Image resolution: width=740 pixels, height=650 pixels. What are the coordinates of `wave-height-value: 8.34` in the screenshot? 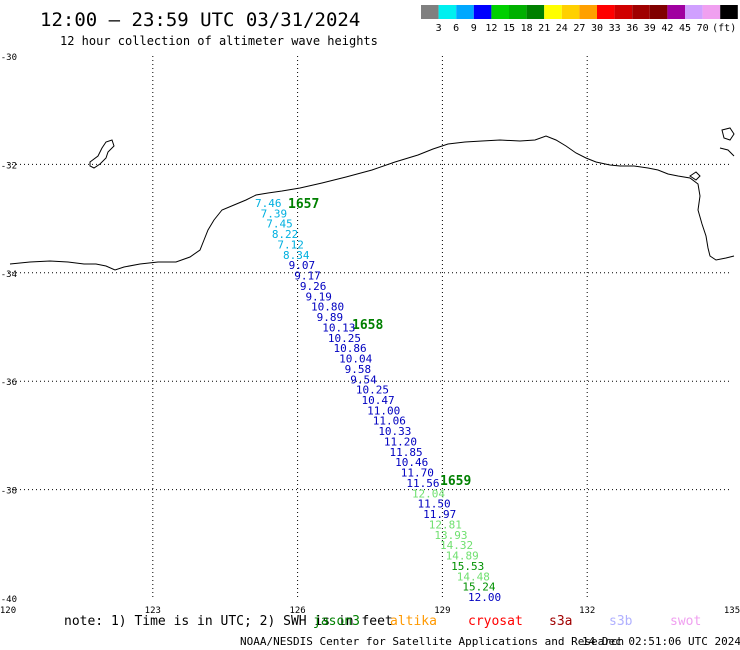 It's located at (296, 255).